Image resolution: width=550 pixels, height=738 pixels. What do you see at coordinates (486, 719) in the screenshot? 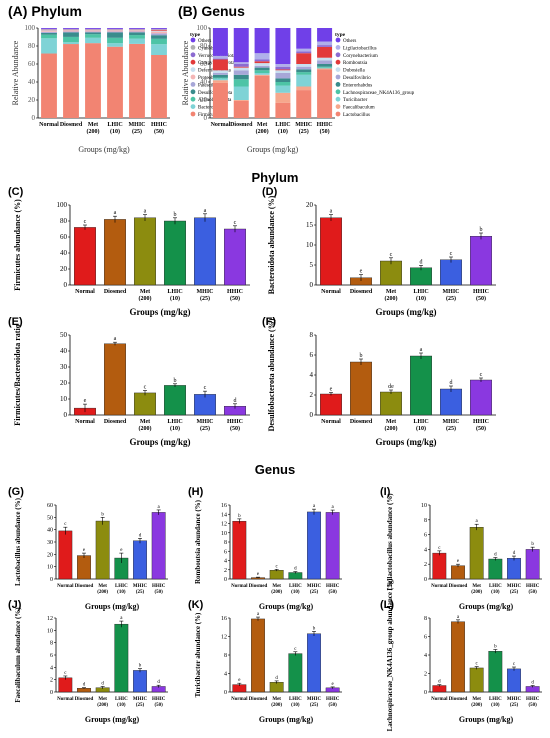
I see `x-axis-label-L: Groups (mg/kg)` at bounding box center [486, 719].